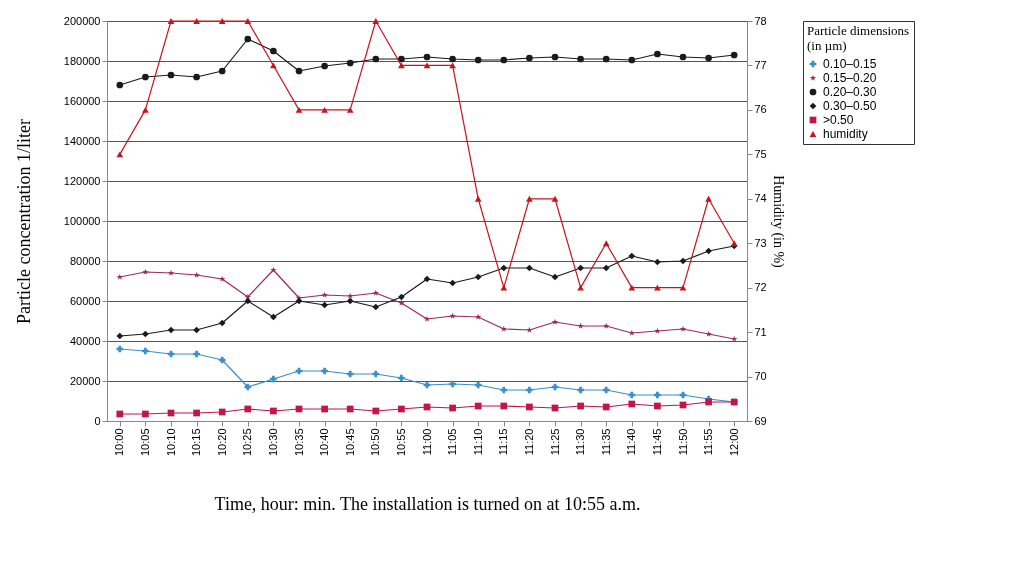 This screenshot has width=1014, height=577. Describe the element at coordinates (119, 442) in the screenshot. I see `x-tick-label: 10:00` at that location.